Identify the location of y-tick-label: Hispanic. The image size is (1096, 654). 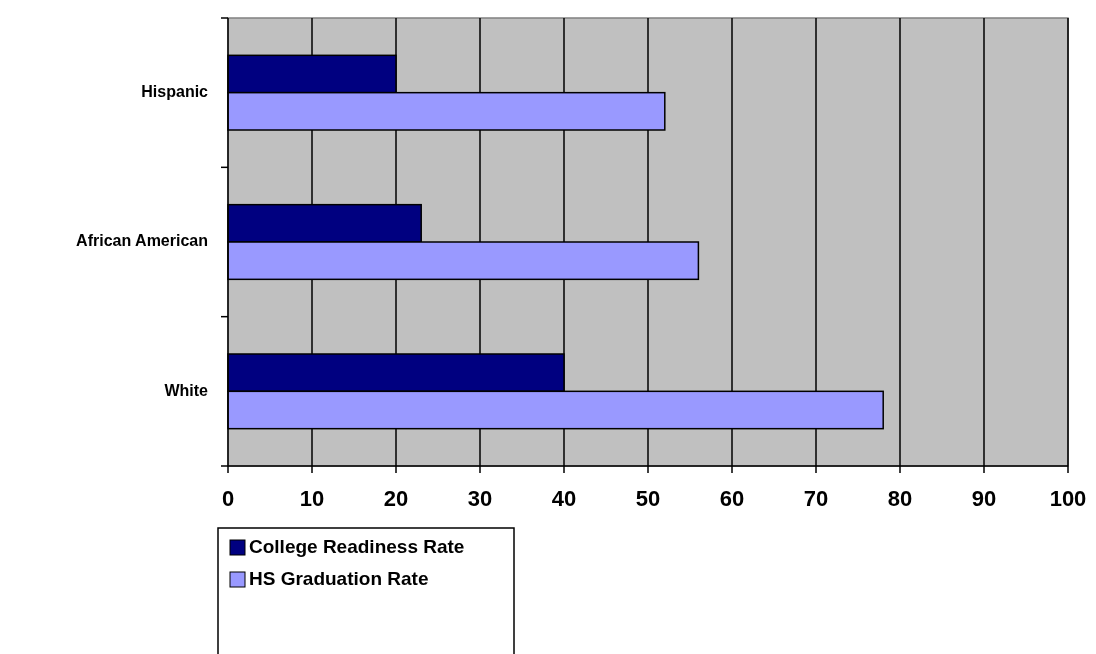
(175, 91).